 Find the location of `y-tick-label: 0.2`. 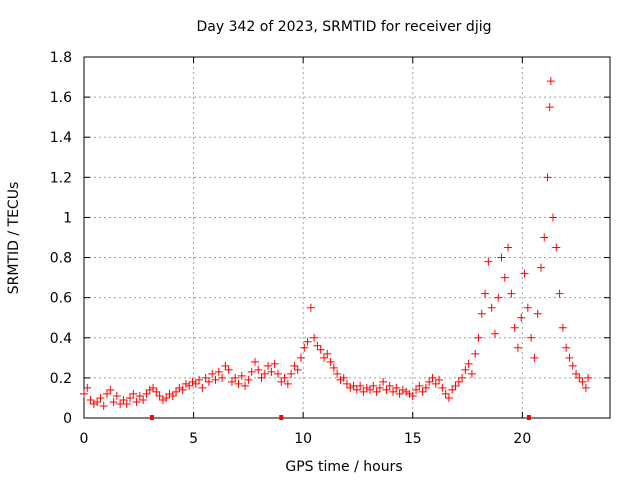

y-tick-label: 0.2 is located at coordinates (61, 379).